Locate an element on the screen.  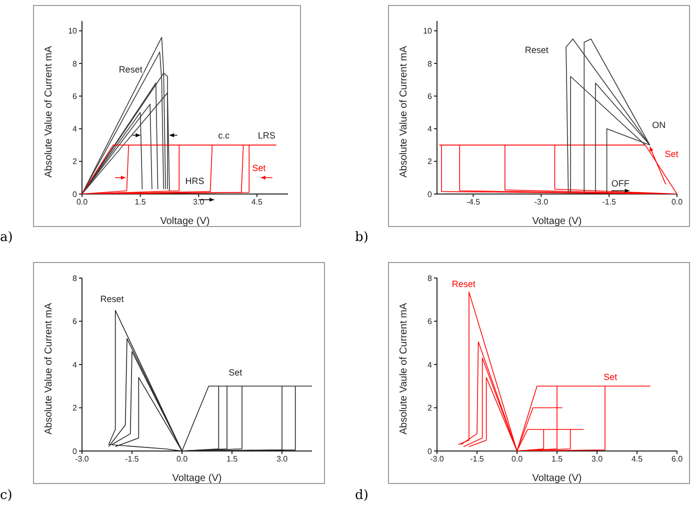
text: b) is located at coordinates (361, 237).